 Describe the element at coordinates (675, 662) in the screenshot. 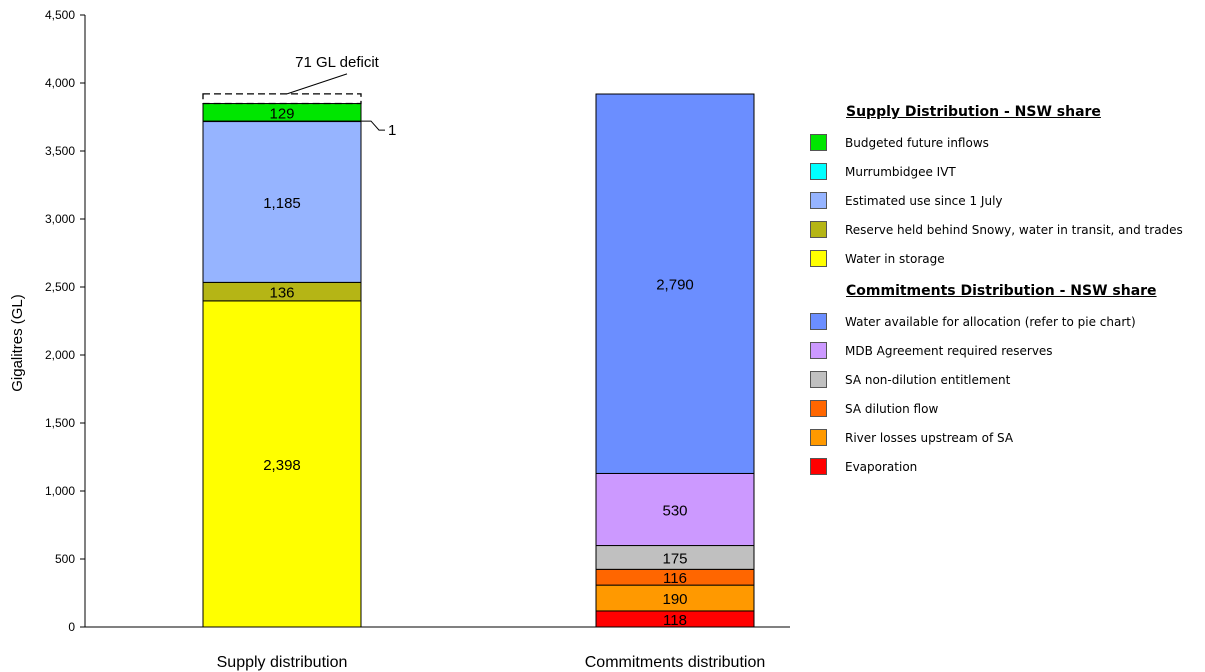

I see `commitments-category-label: Commitments distribution` at that location.